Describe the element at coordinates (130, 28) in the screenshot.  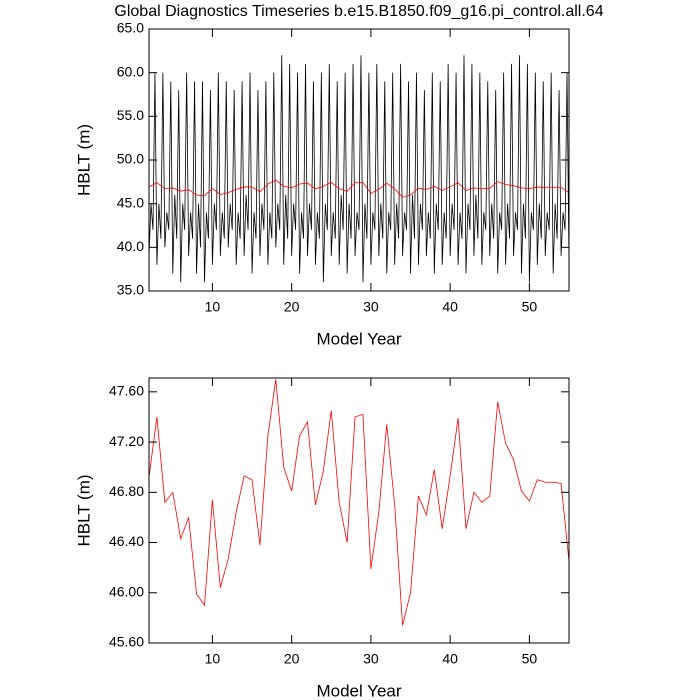
I see `y-tick-label: 65.0` at that location.